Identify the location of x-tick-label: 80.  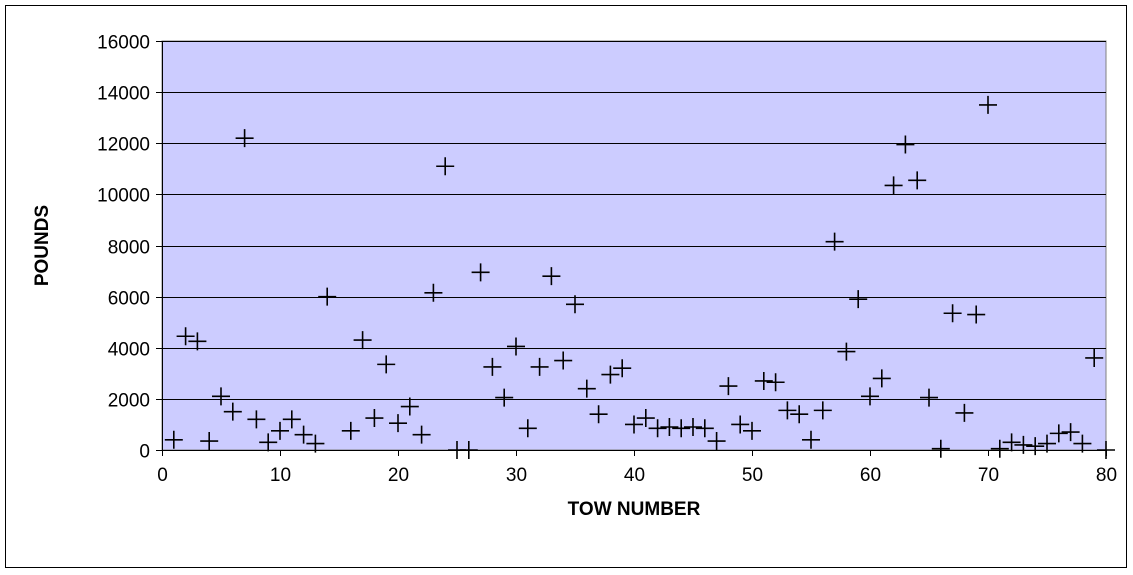
(1106, 475).